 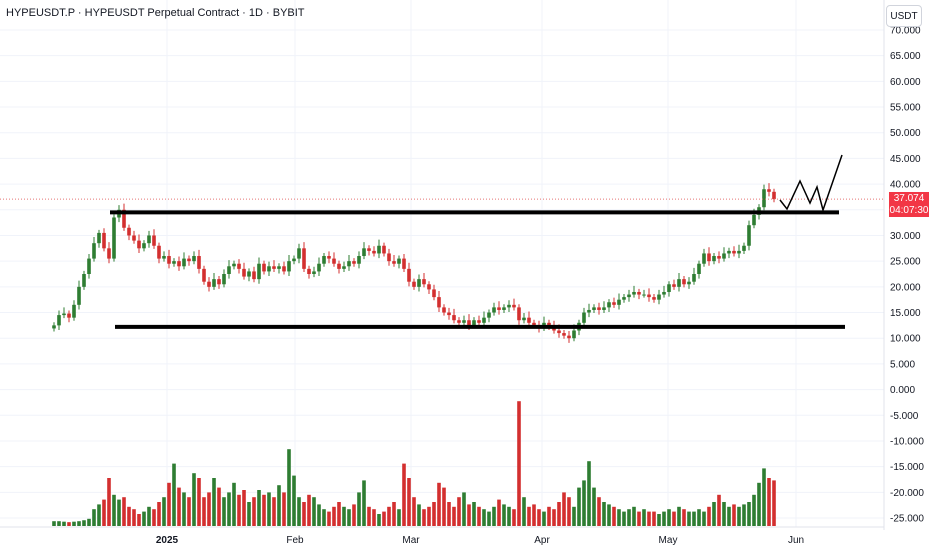 What do you see at coordinates (905, 287) in the screenshot?
I see `y-tick-label: 20.000` at bounding box center [905, 287].